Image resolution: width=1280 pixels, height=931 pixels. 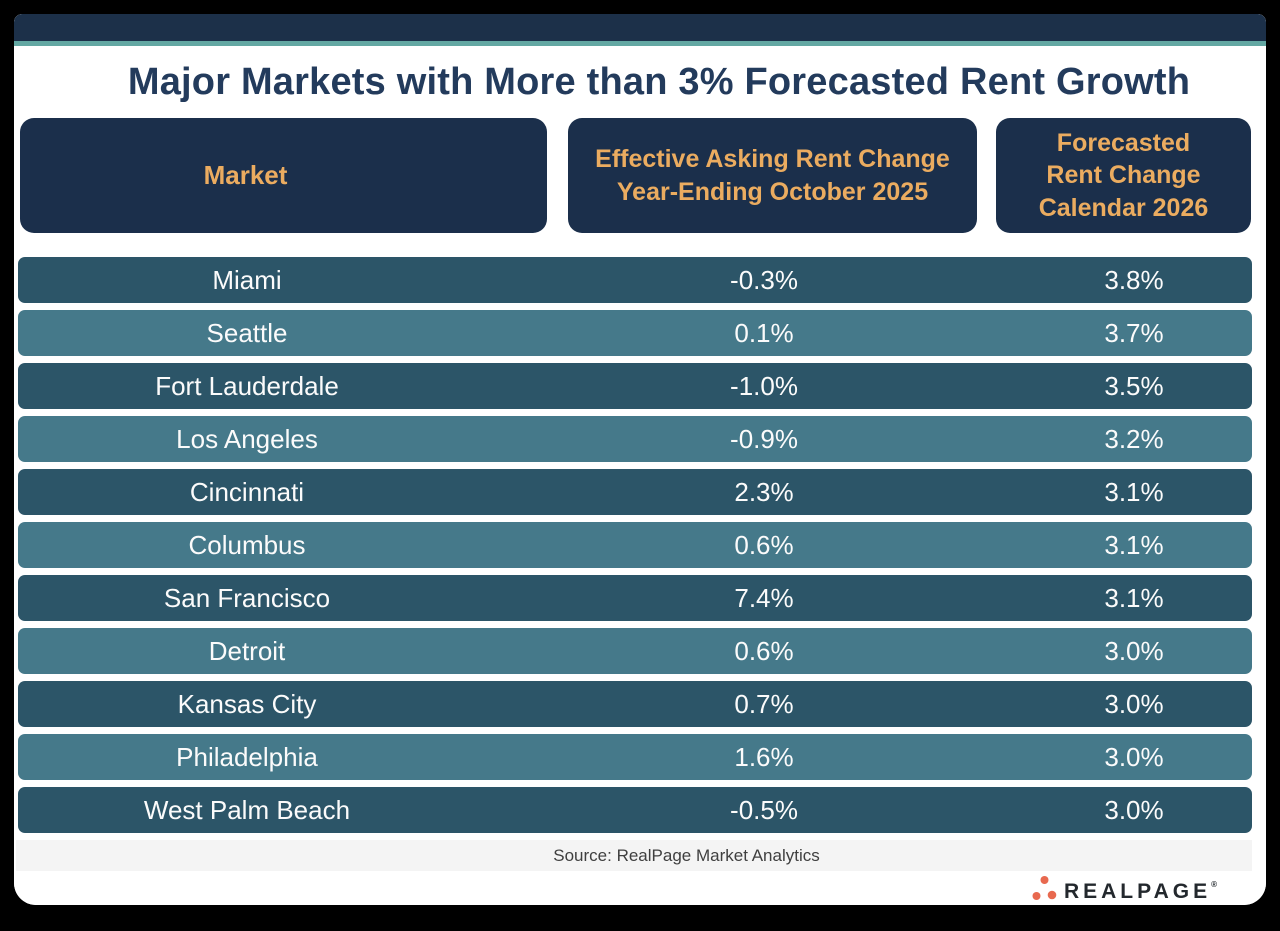 What do you see at coordinates (635, 492) in the screenshot?
I see `table-row: Cincinnati 2.3% 3.1%` at bounding box center [635, 492].